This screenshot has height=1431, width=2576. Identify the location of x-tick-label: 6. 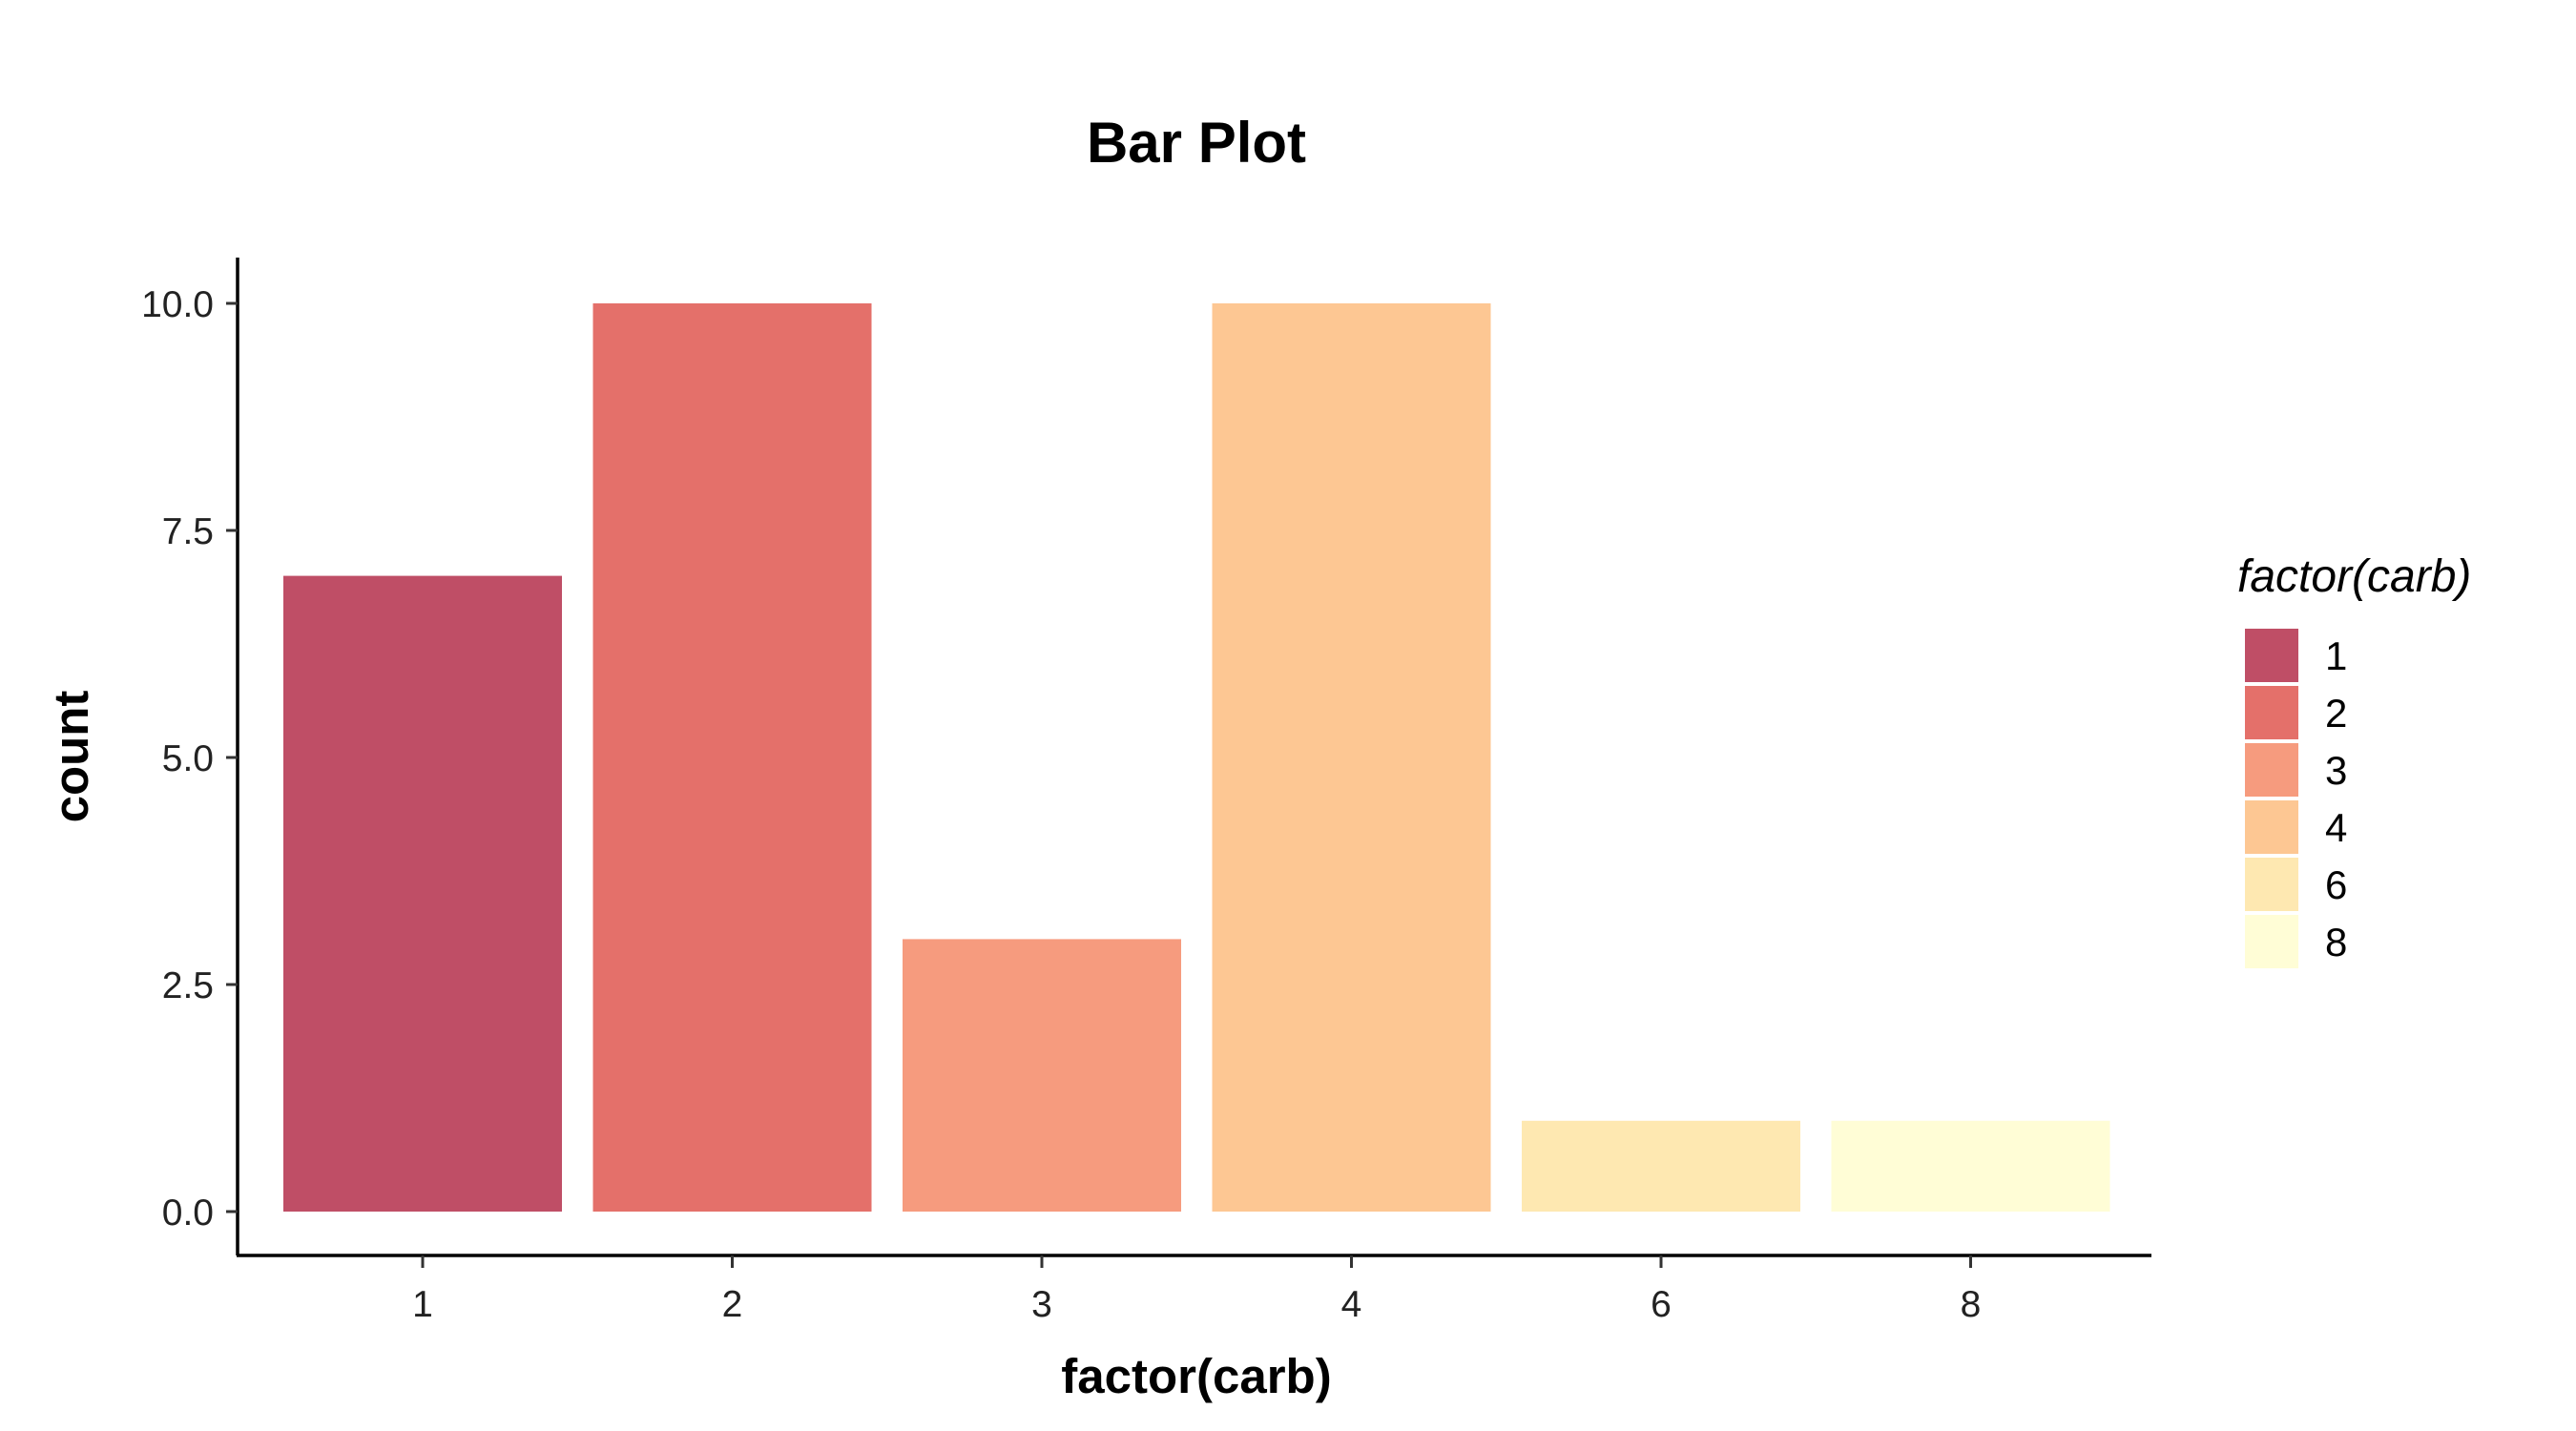
(1661, 1304).